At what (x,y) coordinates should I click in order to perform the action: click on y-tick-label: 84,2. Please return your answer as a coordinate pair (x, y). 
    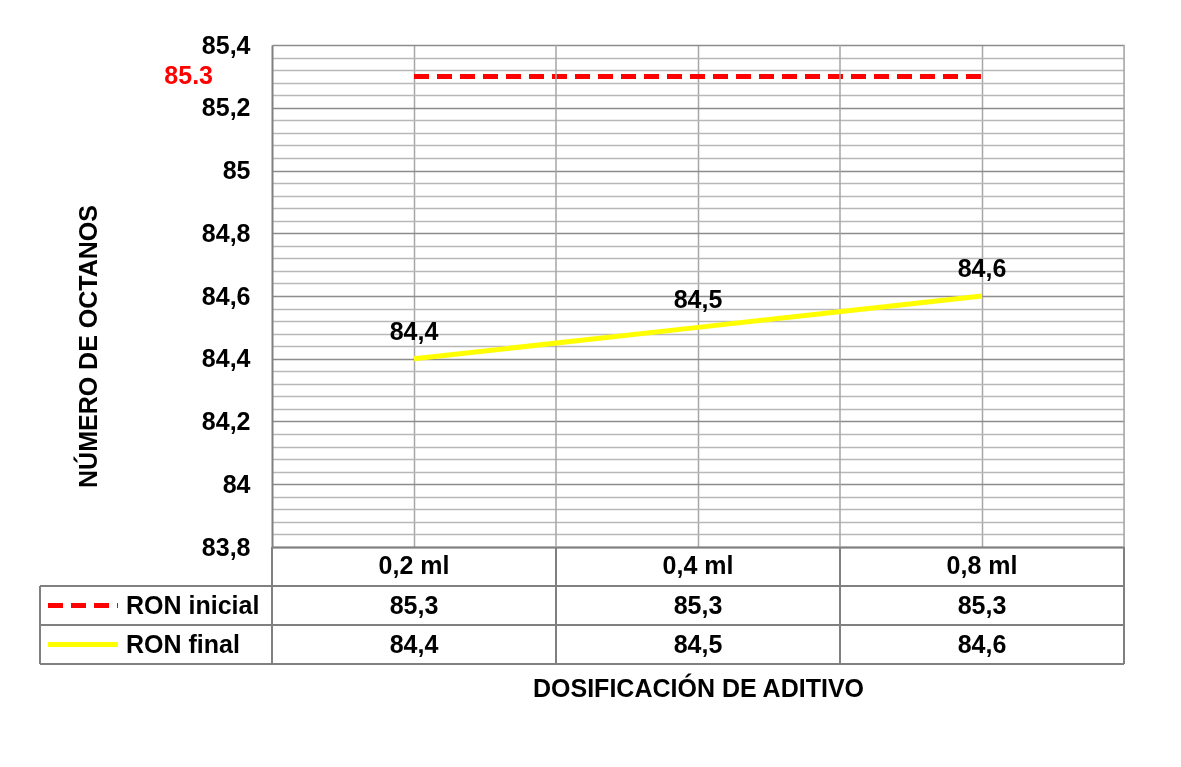
    Looking at the image, I should click on (226, 421).